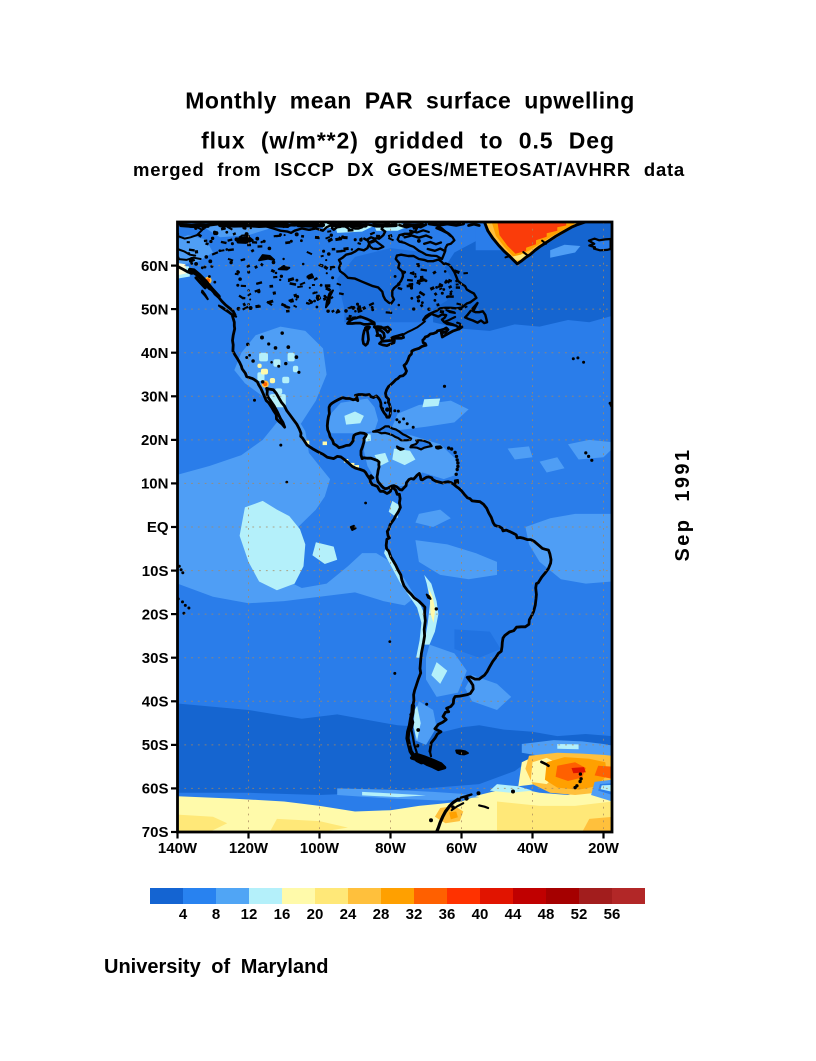 This screenshot has height=1061, width=816. What do you see at coordinates (155, 397) in the screenshot?
I see `svg-text: 30N` at bounding box center [155, 397].